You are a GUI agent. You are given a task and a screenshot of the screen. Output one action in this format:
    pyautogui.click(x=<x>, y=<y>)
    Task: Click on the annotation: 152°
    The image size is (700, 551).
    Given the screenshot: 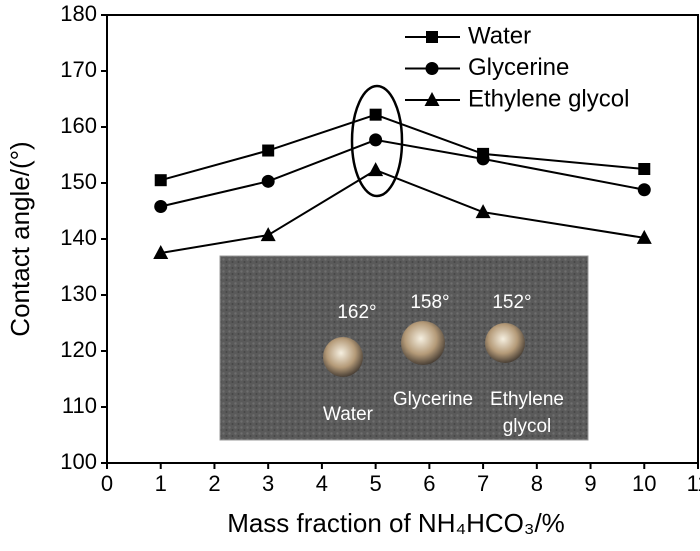 What is the action you would take?
    pyautogui.click(x=511, y=302)
    